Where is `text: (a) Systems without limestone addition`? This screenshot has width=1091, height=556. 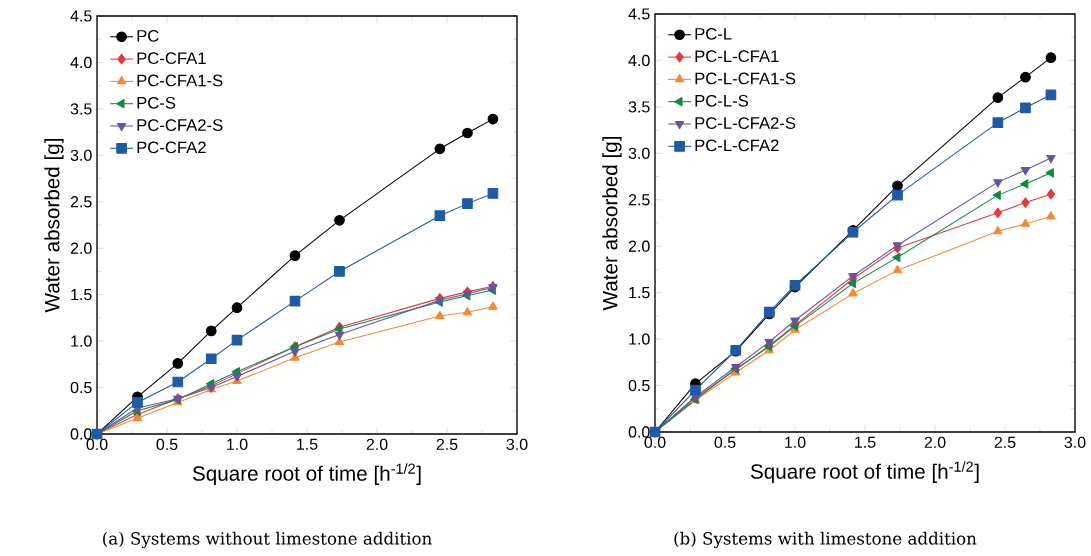
text: (a) Systems without limestone addition is located at coordinates (267, 540).